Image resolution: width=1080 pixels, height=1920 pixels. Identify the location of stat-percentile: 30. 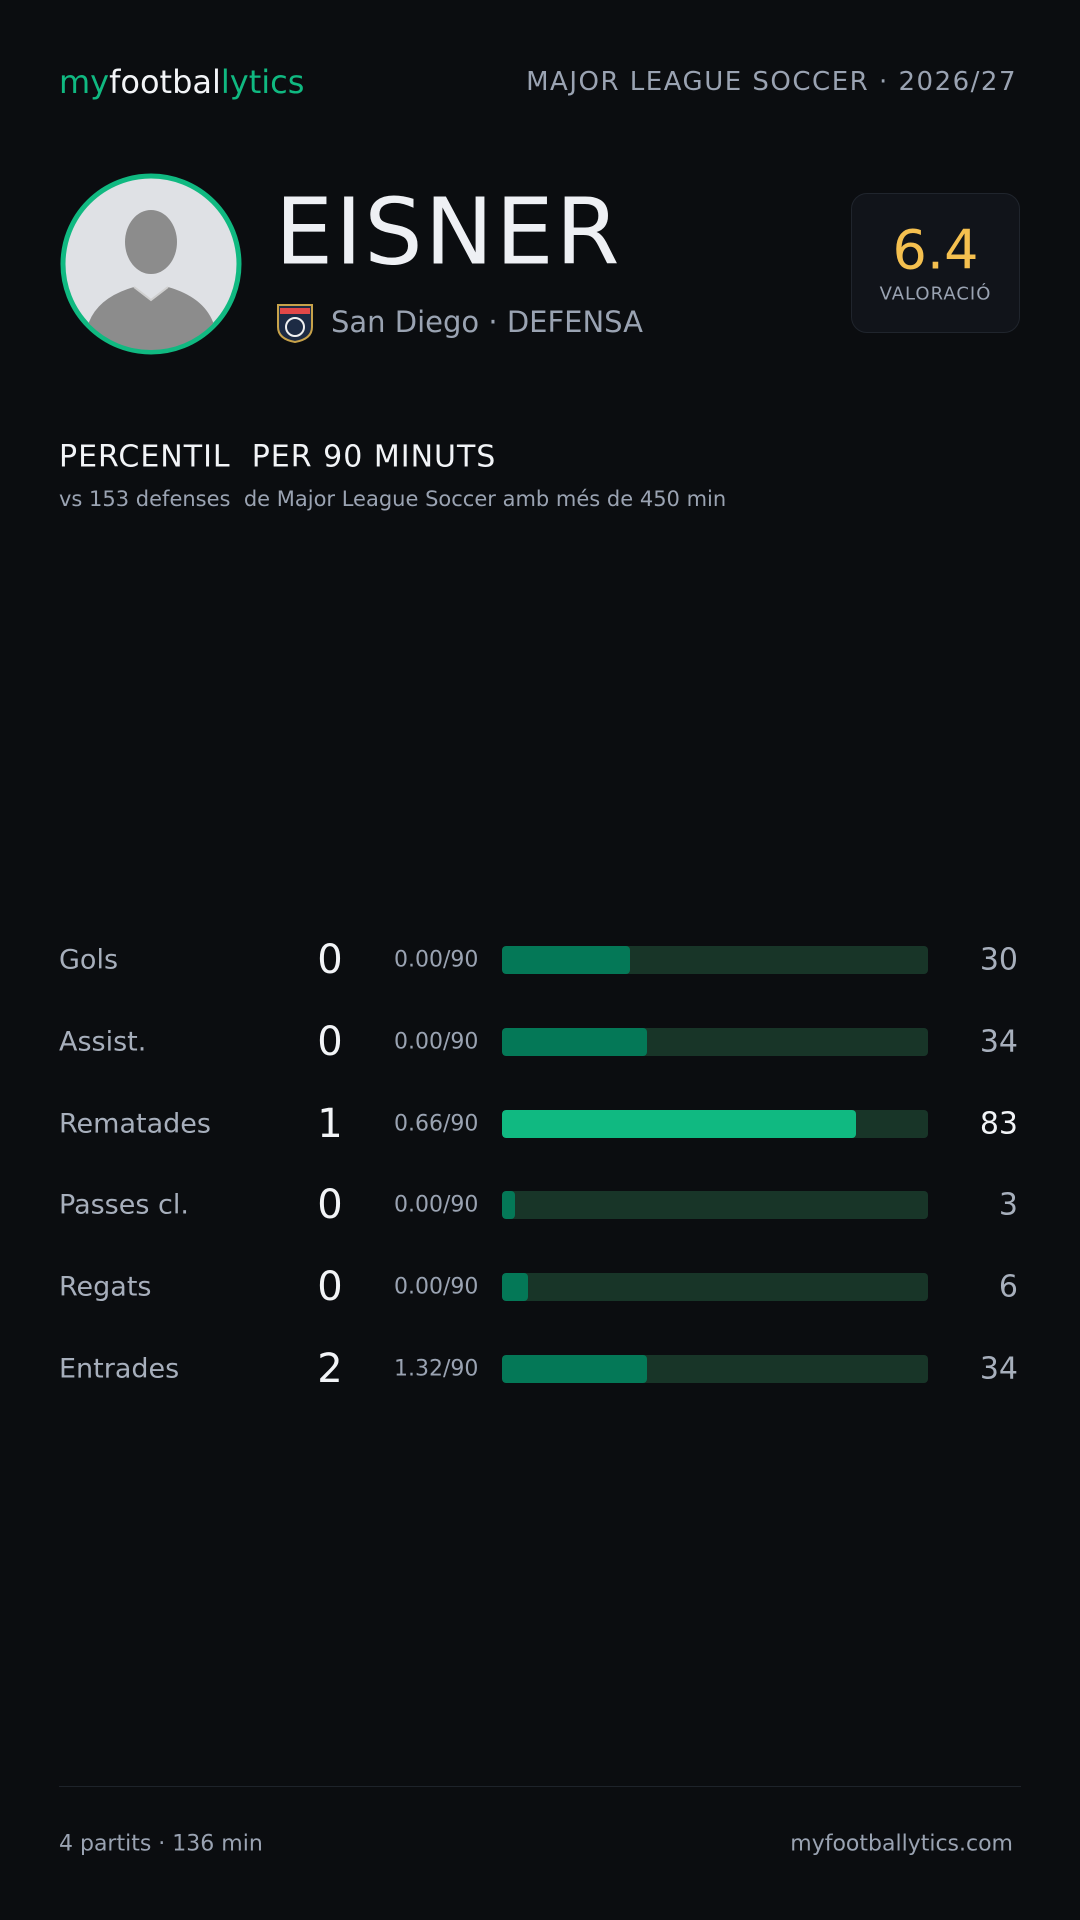
(998, 960).